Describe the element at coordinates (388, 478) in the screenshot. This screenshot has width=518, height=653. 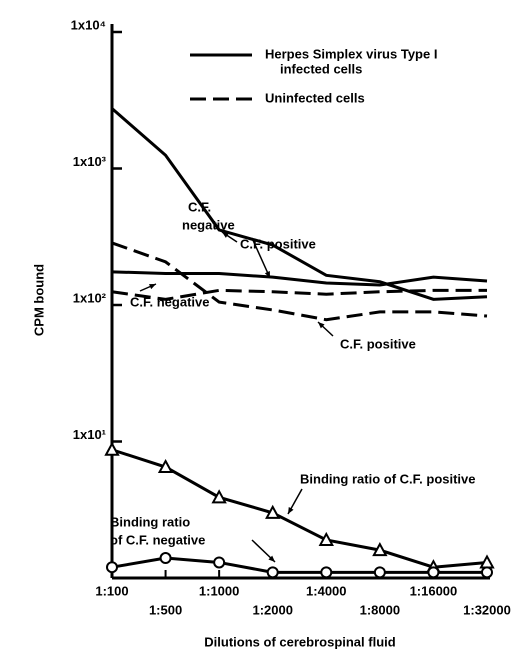
I see `annotation: Binding ratio of C.F. positive` at that location.